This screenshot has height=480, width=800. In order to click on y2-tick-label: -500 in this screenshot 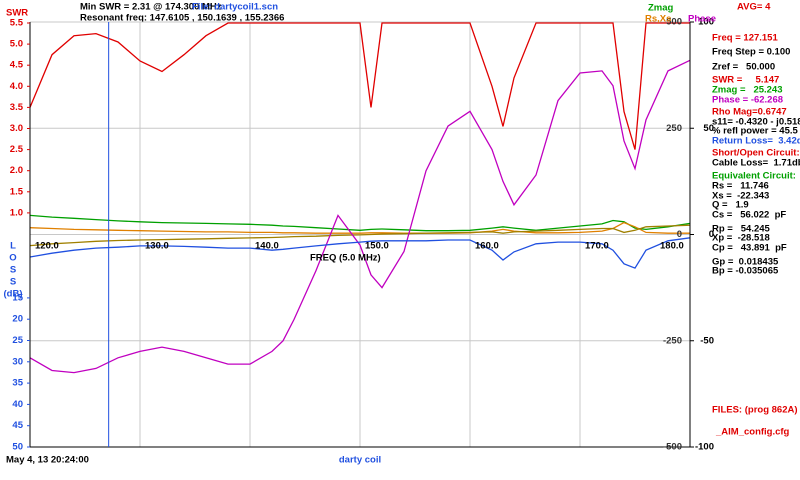, I will do `click(672, 447)`.